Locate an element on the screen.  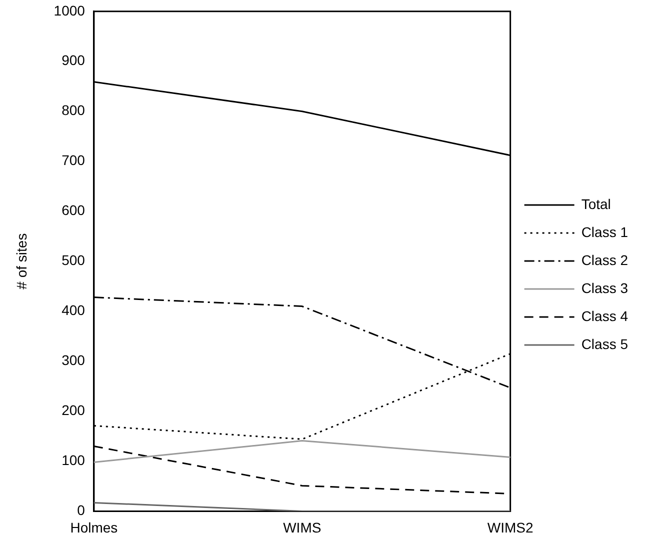
y-tick-label: 200 is located at coordinates (74, 410).